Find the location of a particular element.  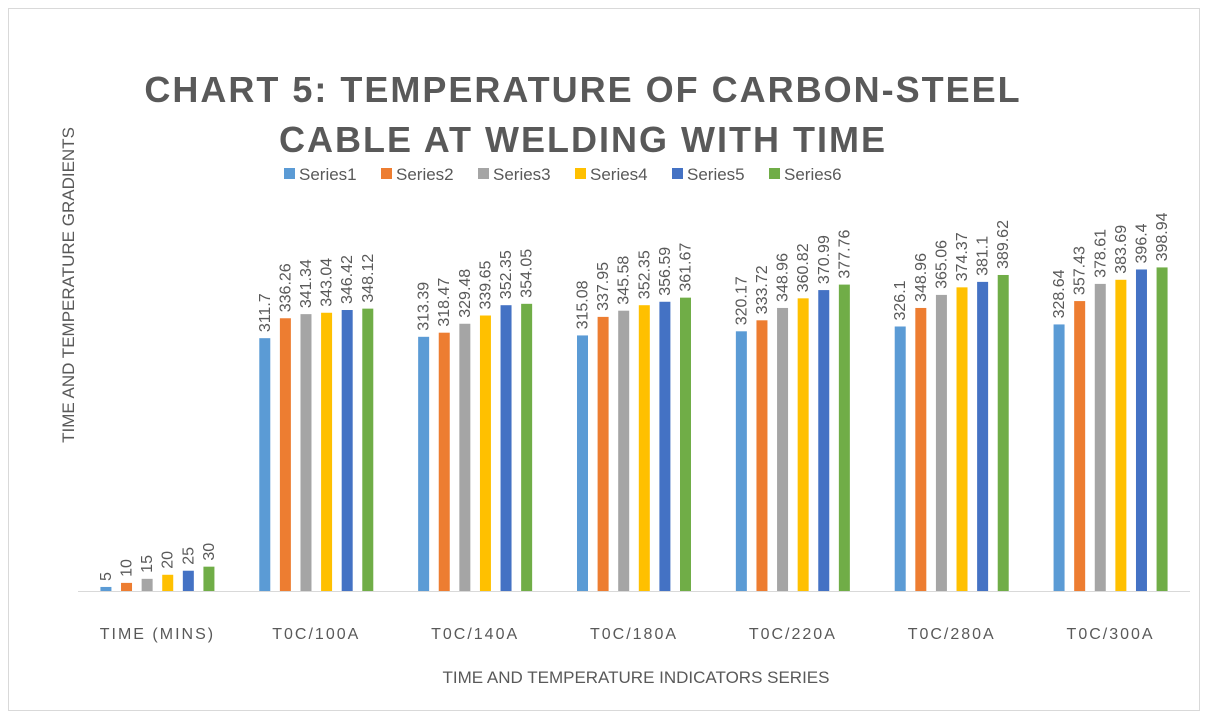

legend-label: Series1 is located at coordinates (328, 174).